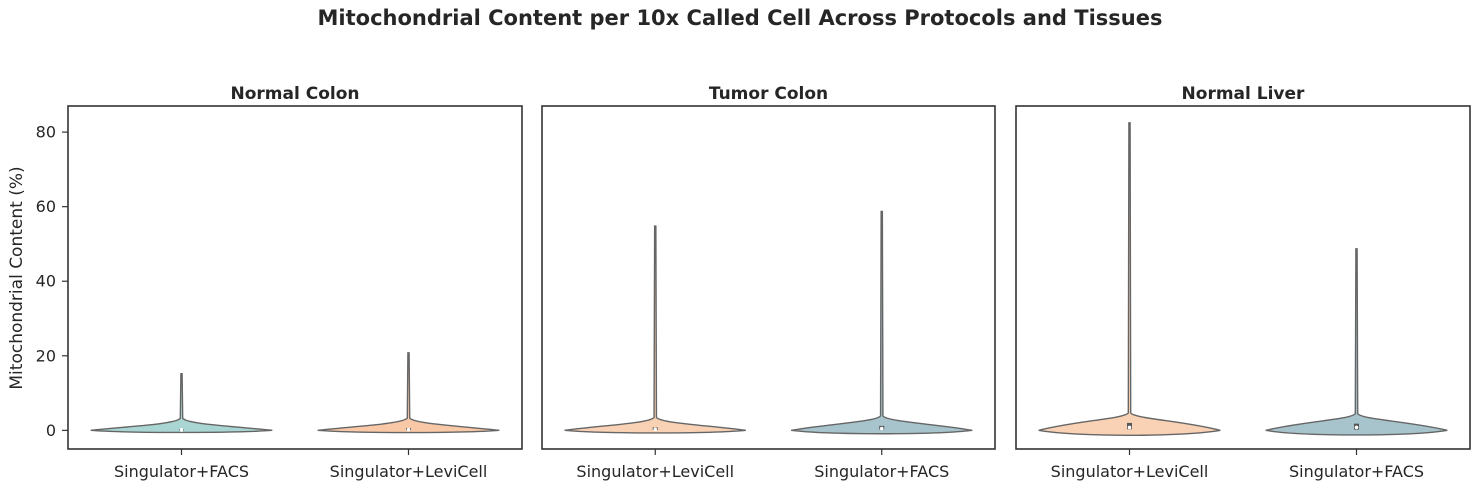  What do you see at coordinates (46, 355) in the screenshot?
I see `y-tick-label: 20` at bounding box center [46, 355].